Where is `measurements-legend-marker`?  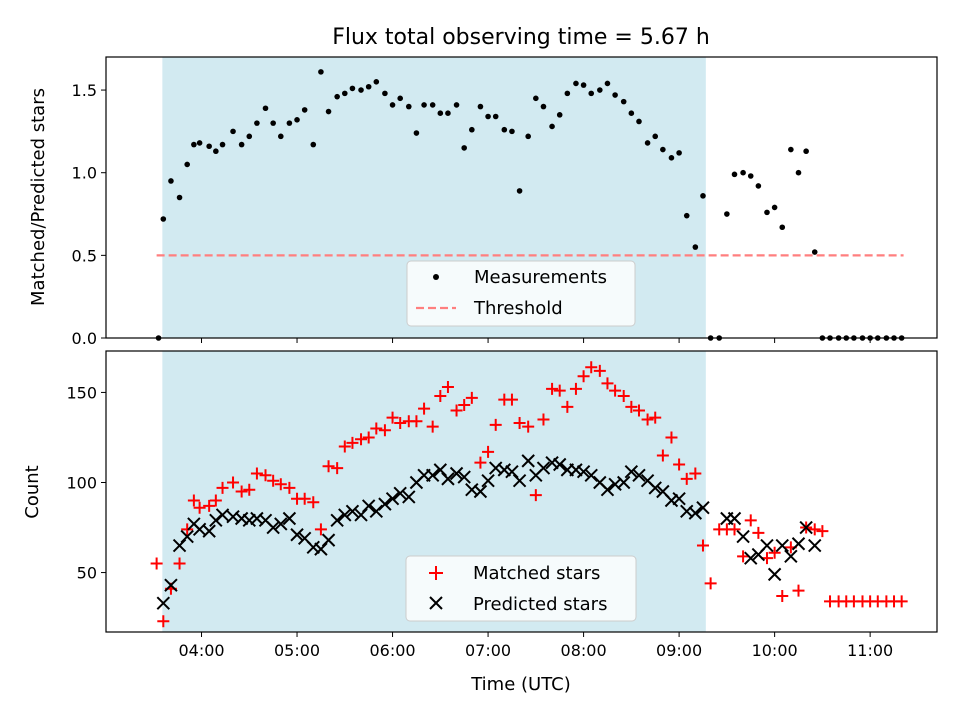
measurements-legend-marker is located at coordinates (436, 277).